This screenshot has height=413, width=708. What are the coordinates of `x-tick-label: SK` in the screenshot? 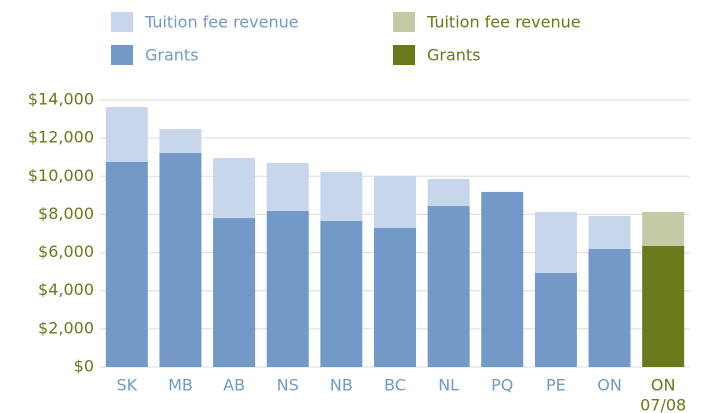 It's located at (126, 385).